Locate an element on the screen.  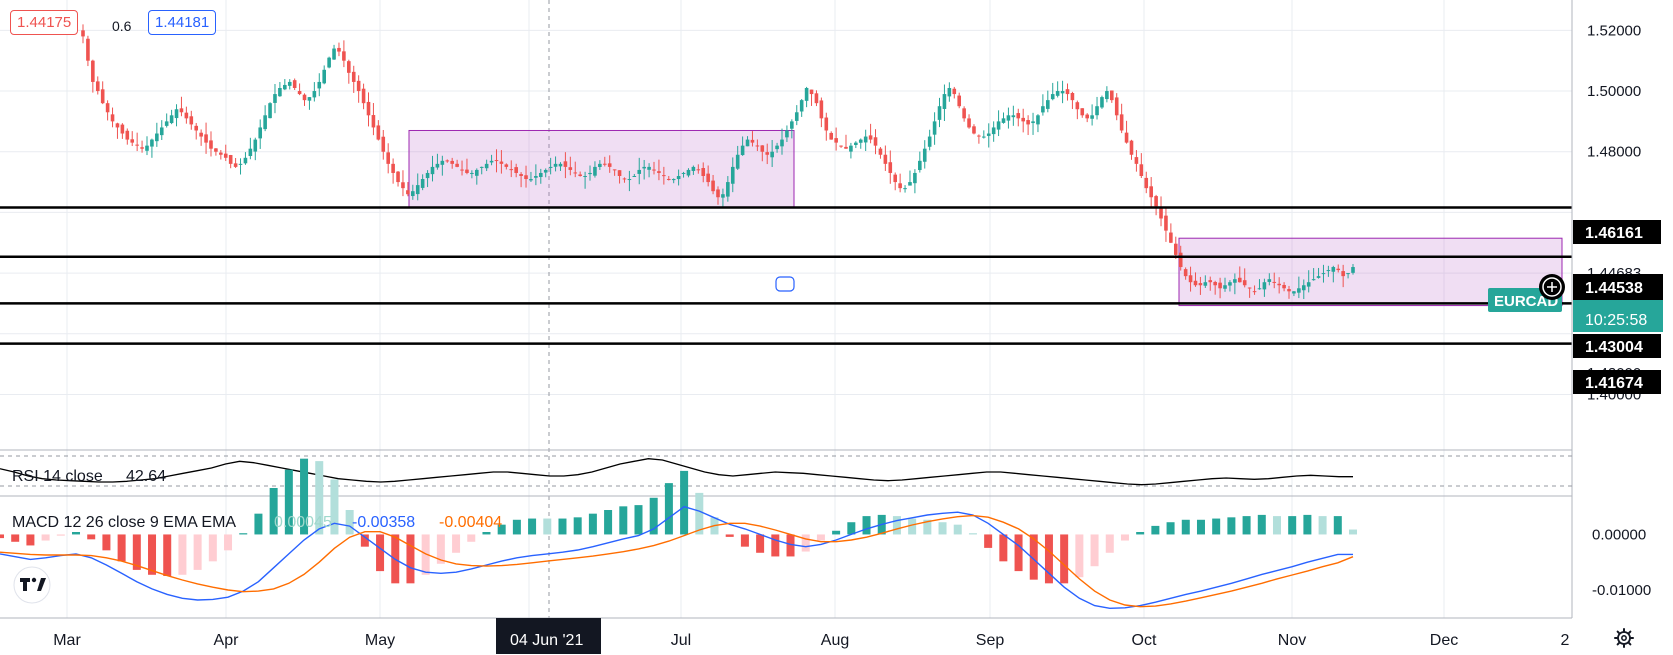
ask-price-box: 1.44181 is located at coordinates (182, 22).